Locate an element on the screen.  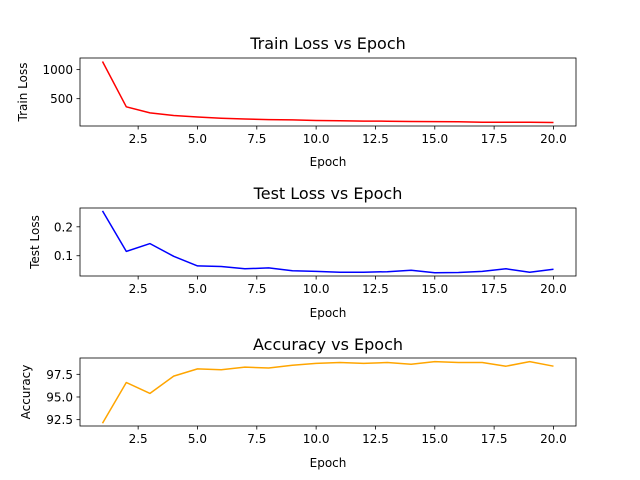
y-axis-label: Accuracy is located at coordinates (26, 392).